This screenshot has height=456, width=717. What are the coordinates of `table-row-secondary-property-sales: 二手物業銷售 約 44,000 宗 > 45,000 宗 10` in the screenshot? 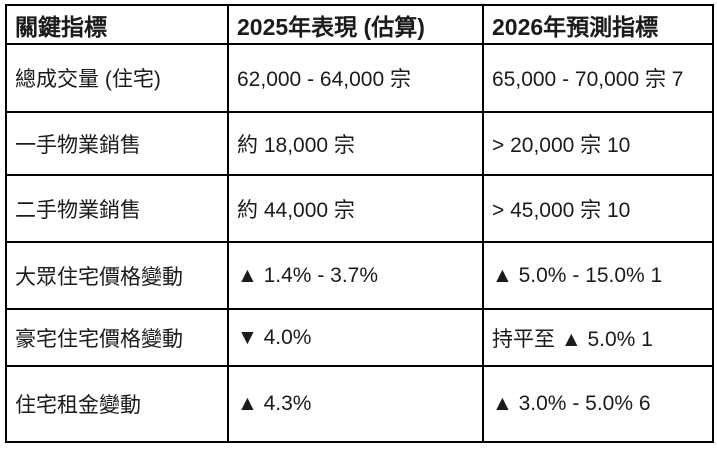 It's located at (359, 208).